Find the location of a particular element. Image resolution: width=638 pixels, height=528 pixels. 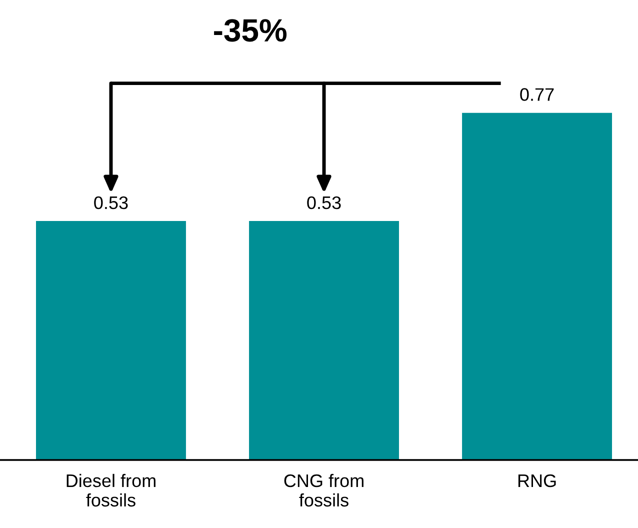

text: -35% is located at coordinates (250, 30).